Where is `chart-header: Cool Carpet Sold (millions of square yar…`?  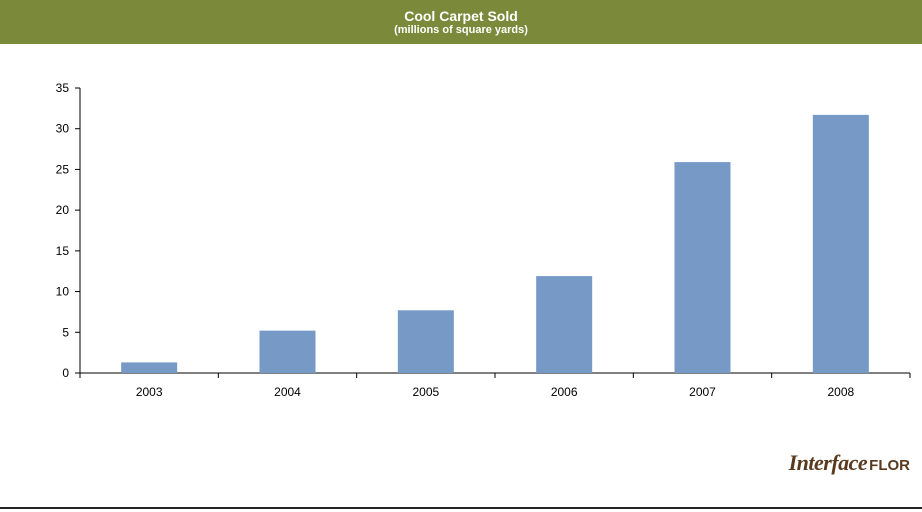
chart-header: Cool Carpet Sold (millions of square yar… is located at coordinates (461, 22).